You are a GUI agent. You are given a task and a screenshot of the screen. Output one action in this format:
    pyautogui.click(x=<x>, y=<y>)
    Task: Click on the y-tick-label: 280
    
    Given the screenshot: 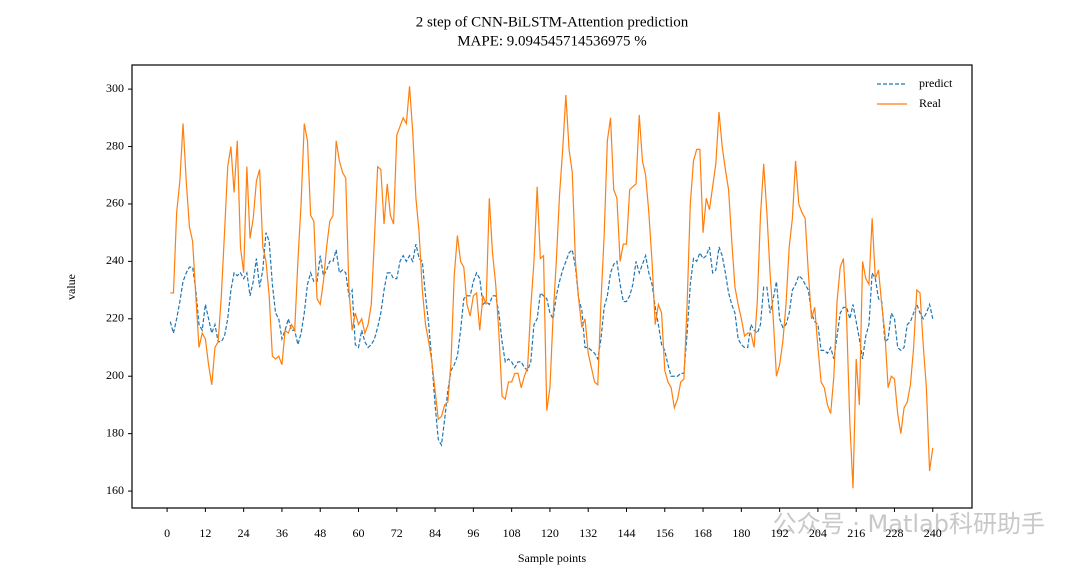 What is the action you would take?
    pyautogui.click(x=115, y=145)
    